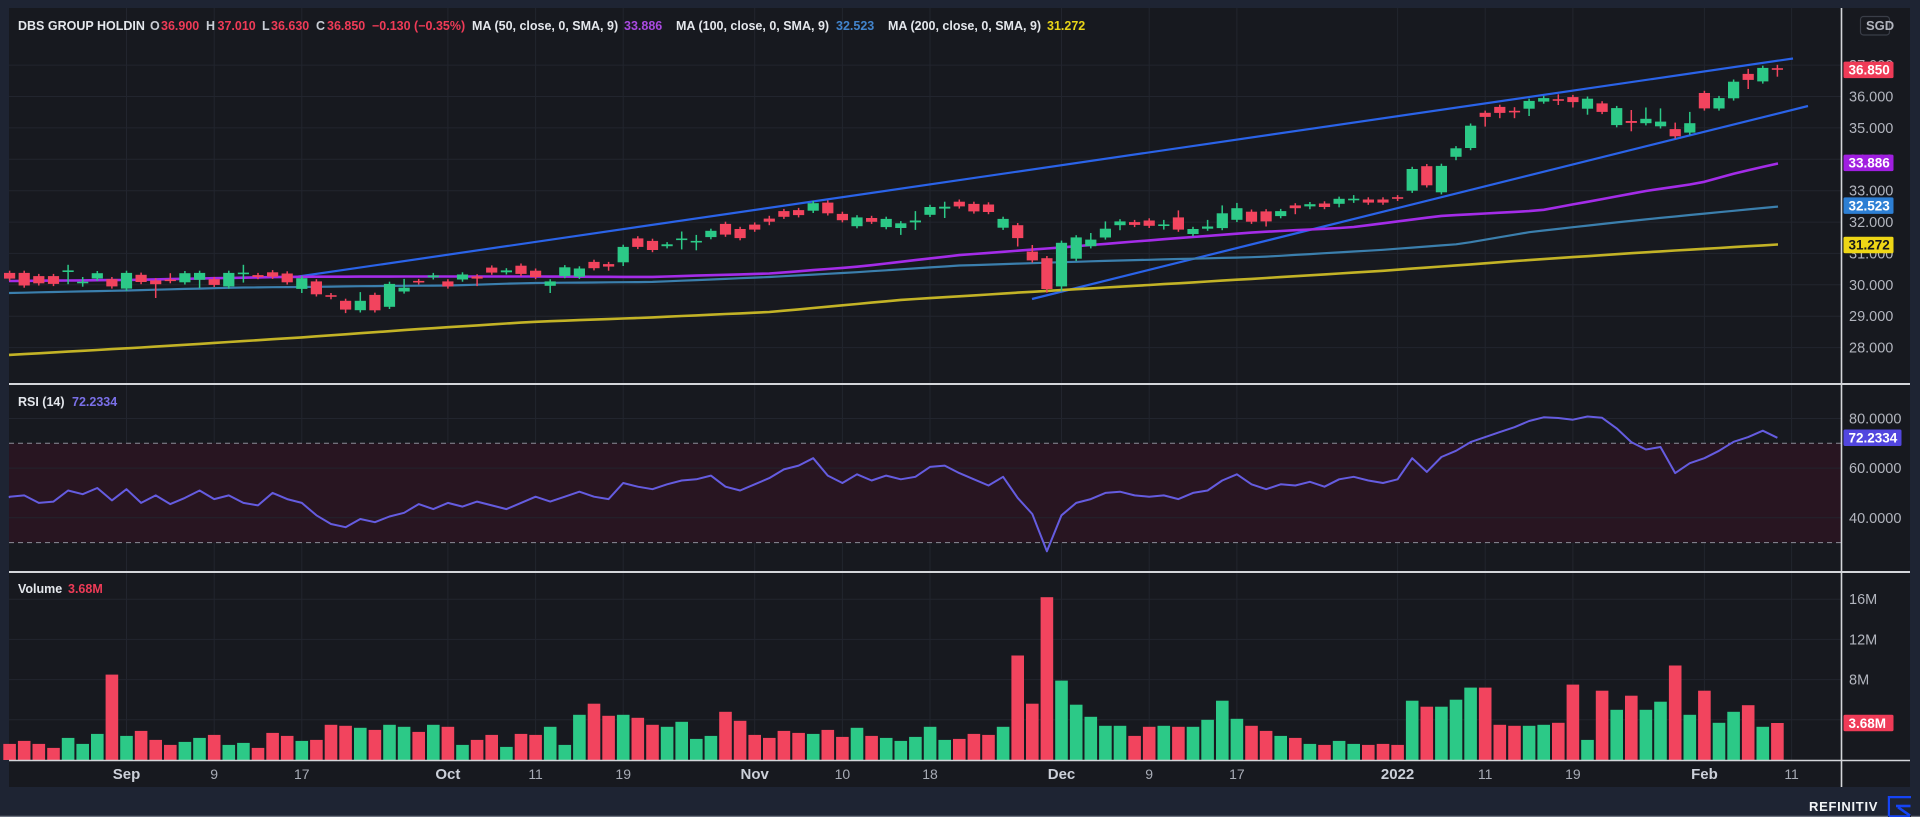  What do you see at coordinates (1871, 317) in the screenshot?
I see `svg-text: 29.000` at bounding box center [1871, 317].